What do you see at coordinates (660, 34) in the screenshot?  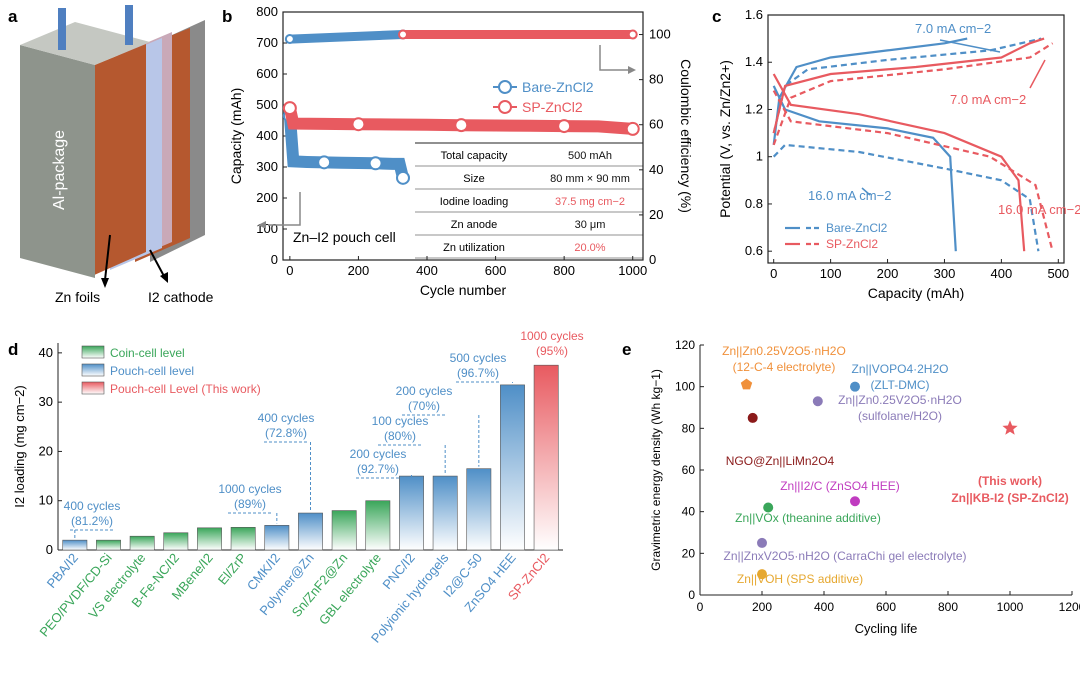 I see `y2-tick-label: 100` at bounding box center [660, 34].